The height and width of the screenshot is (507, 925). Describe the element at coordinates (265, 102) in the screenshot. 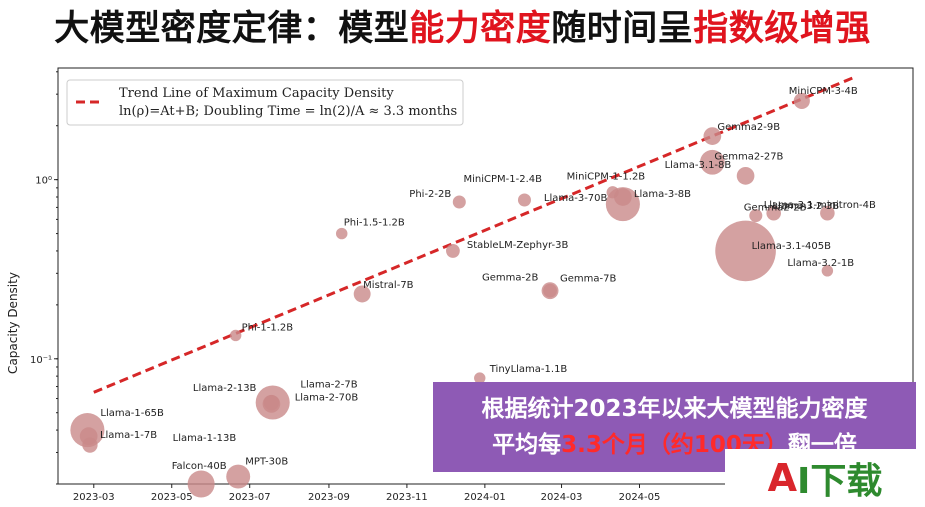

I see `legend-box` at that location.